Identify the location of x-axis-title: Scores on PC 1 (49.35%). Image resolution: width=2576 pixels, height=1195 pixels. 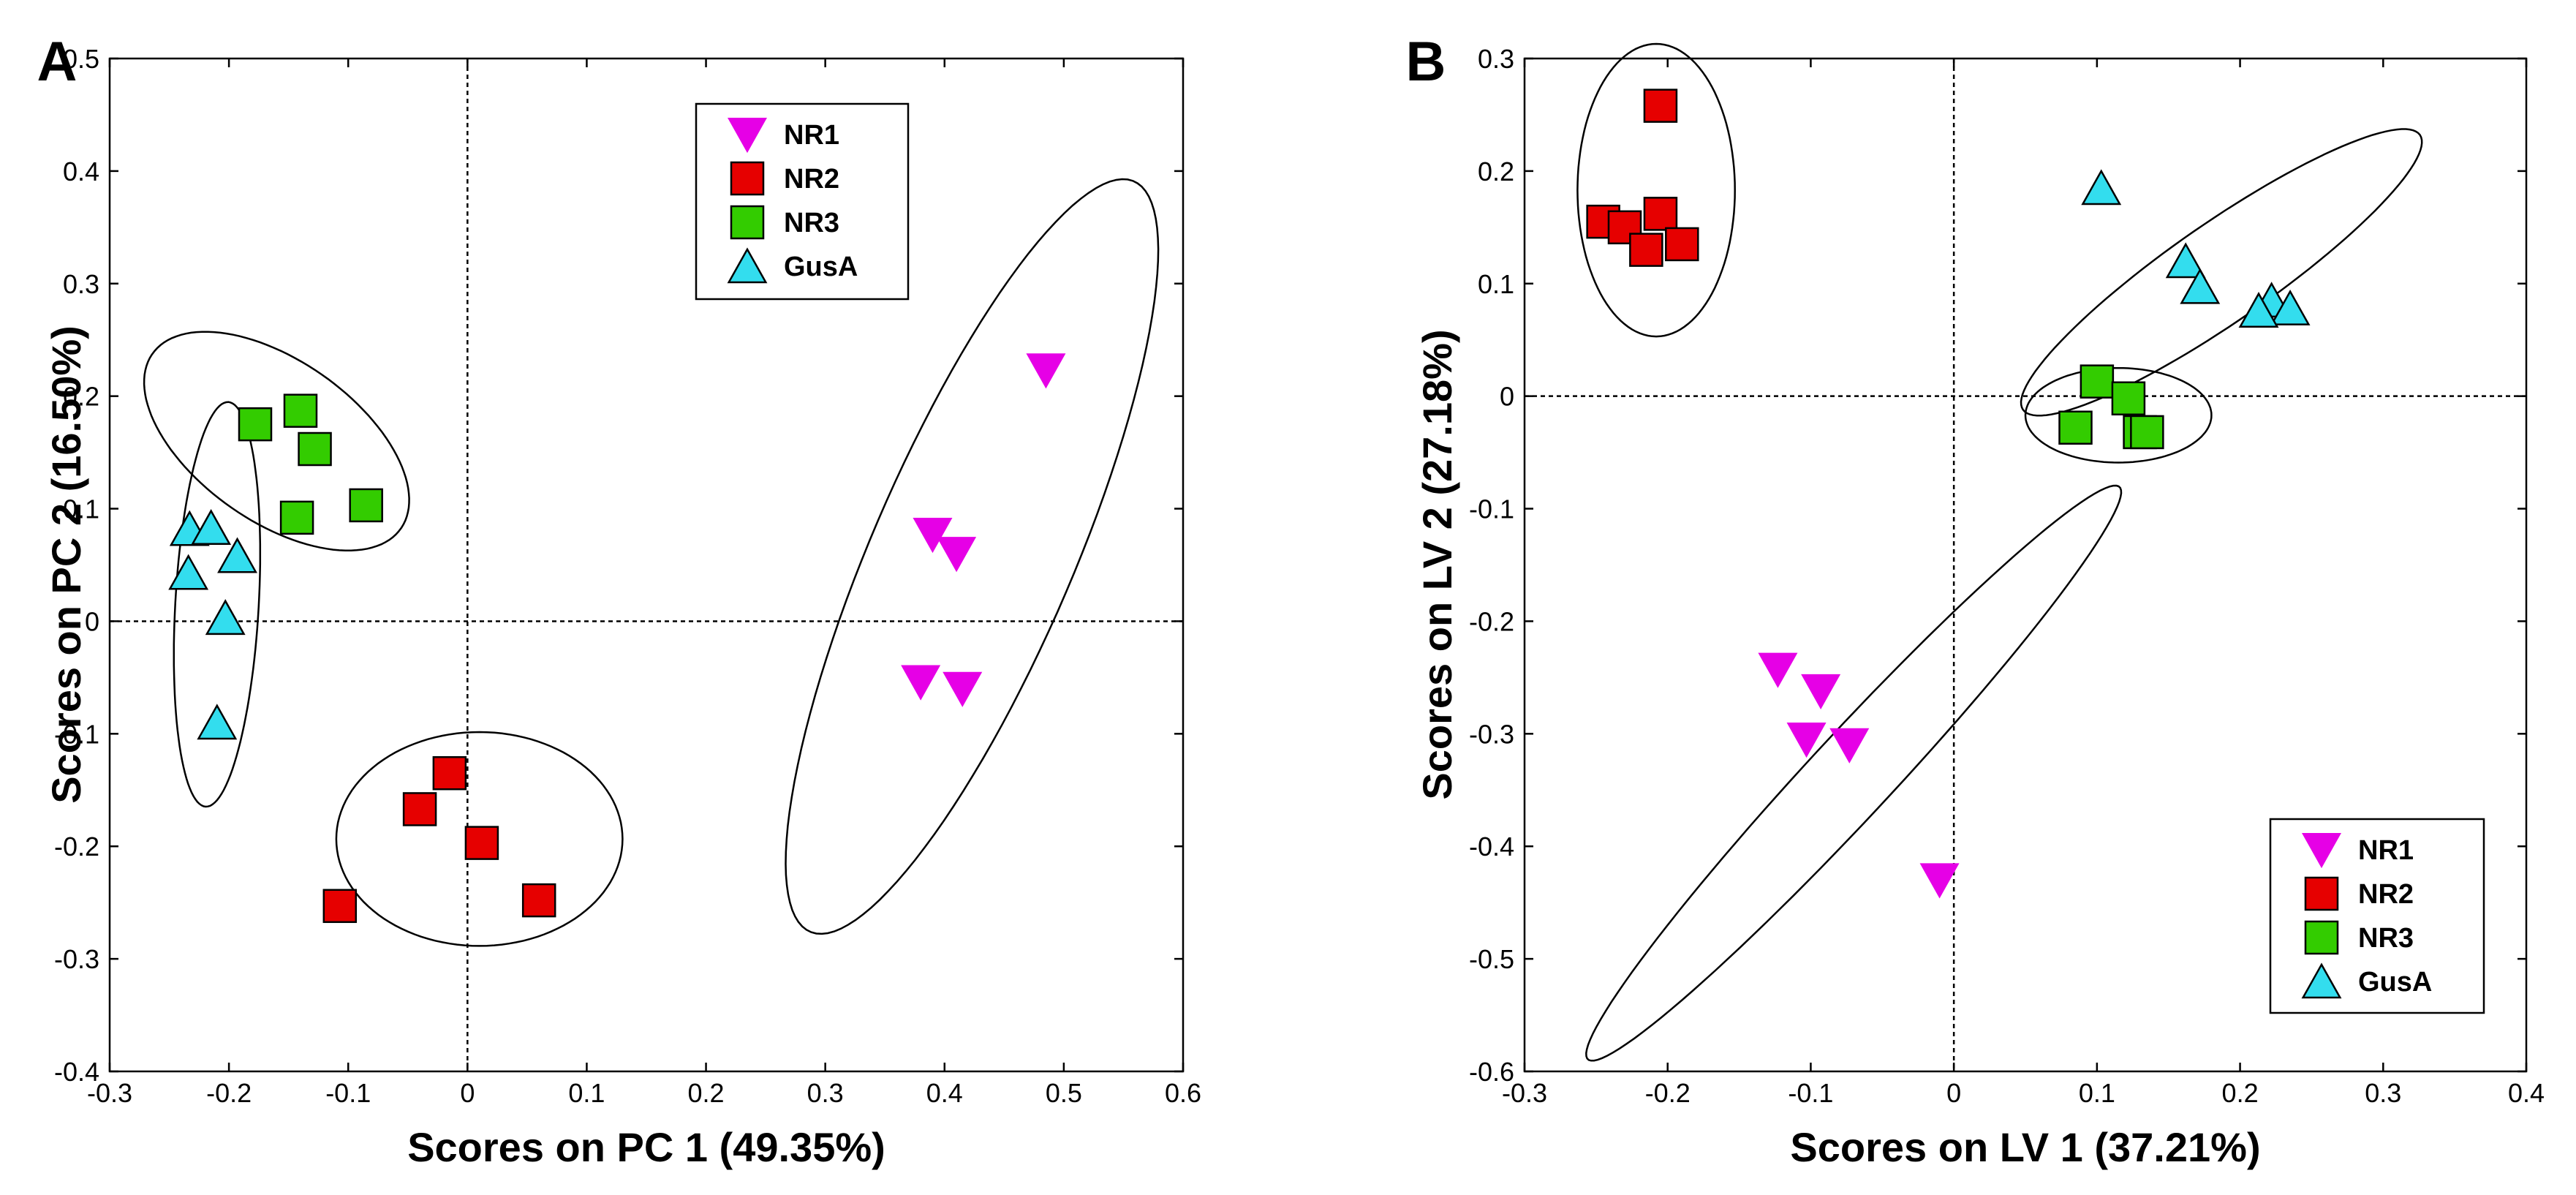
(646, 1147).